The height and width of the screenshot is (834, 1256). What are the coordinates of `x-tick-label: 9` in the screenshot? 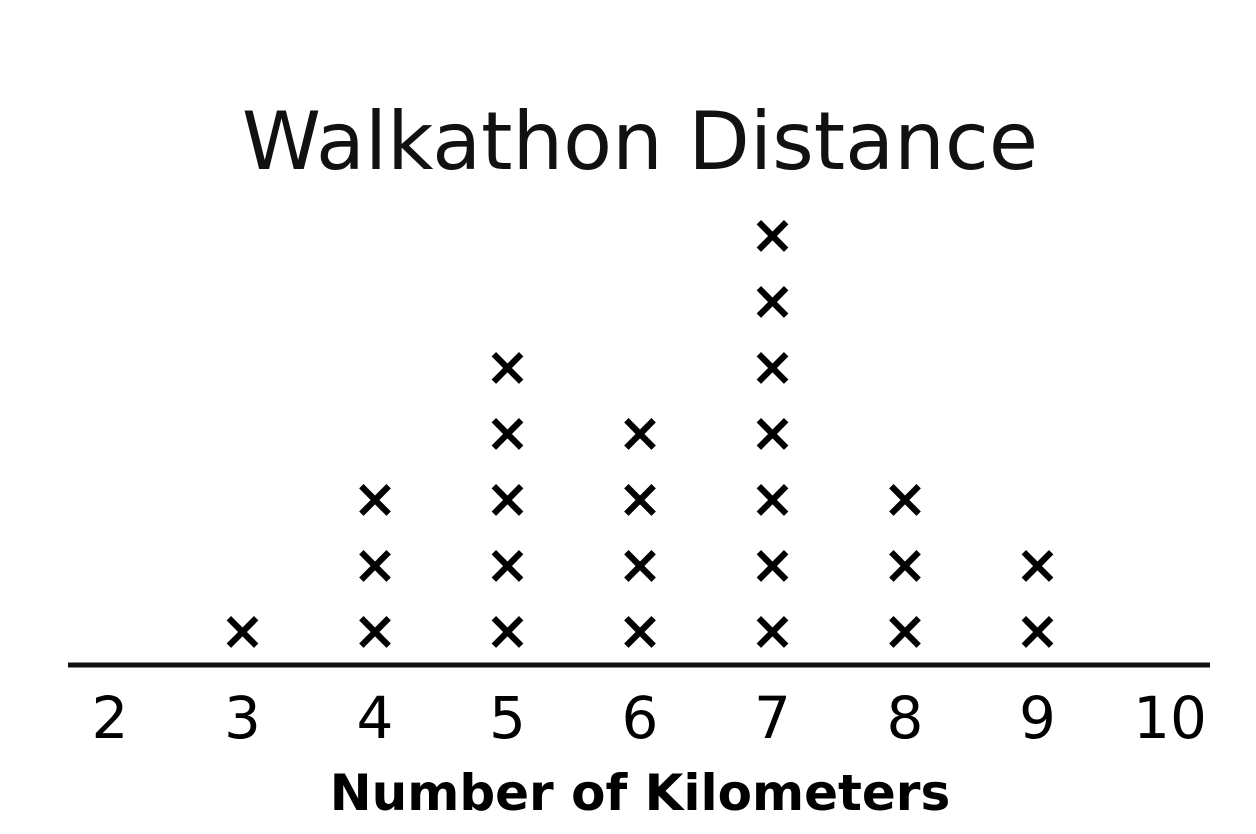 It's located at (1037, 718).